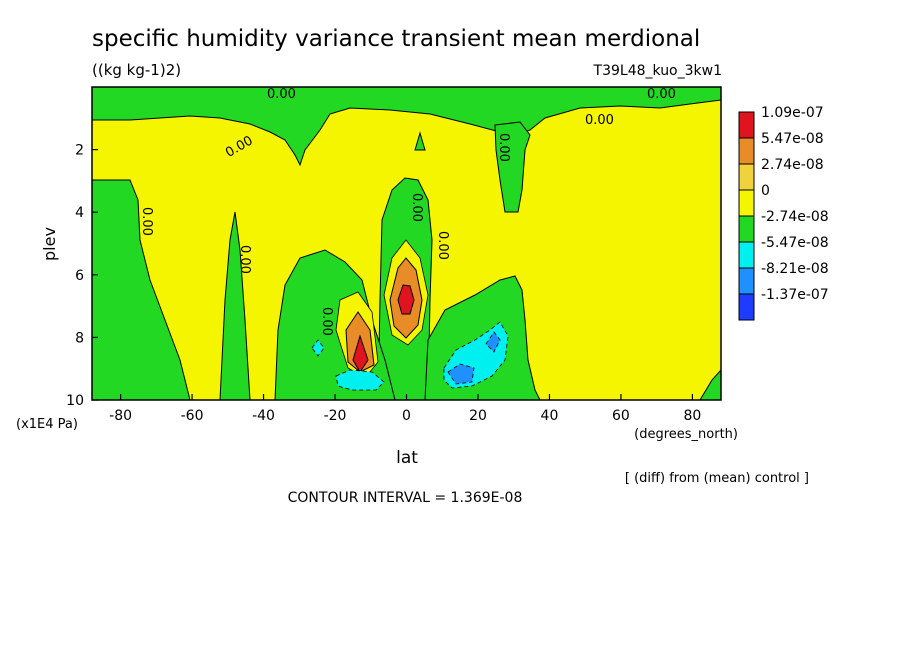  I want to click on diff-note: [ (diff) from (mean) control ], so click(717, 478).